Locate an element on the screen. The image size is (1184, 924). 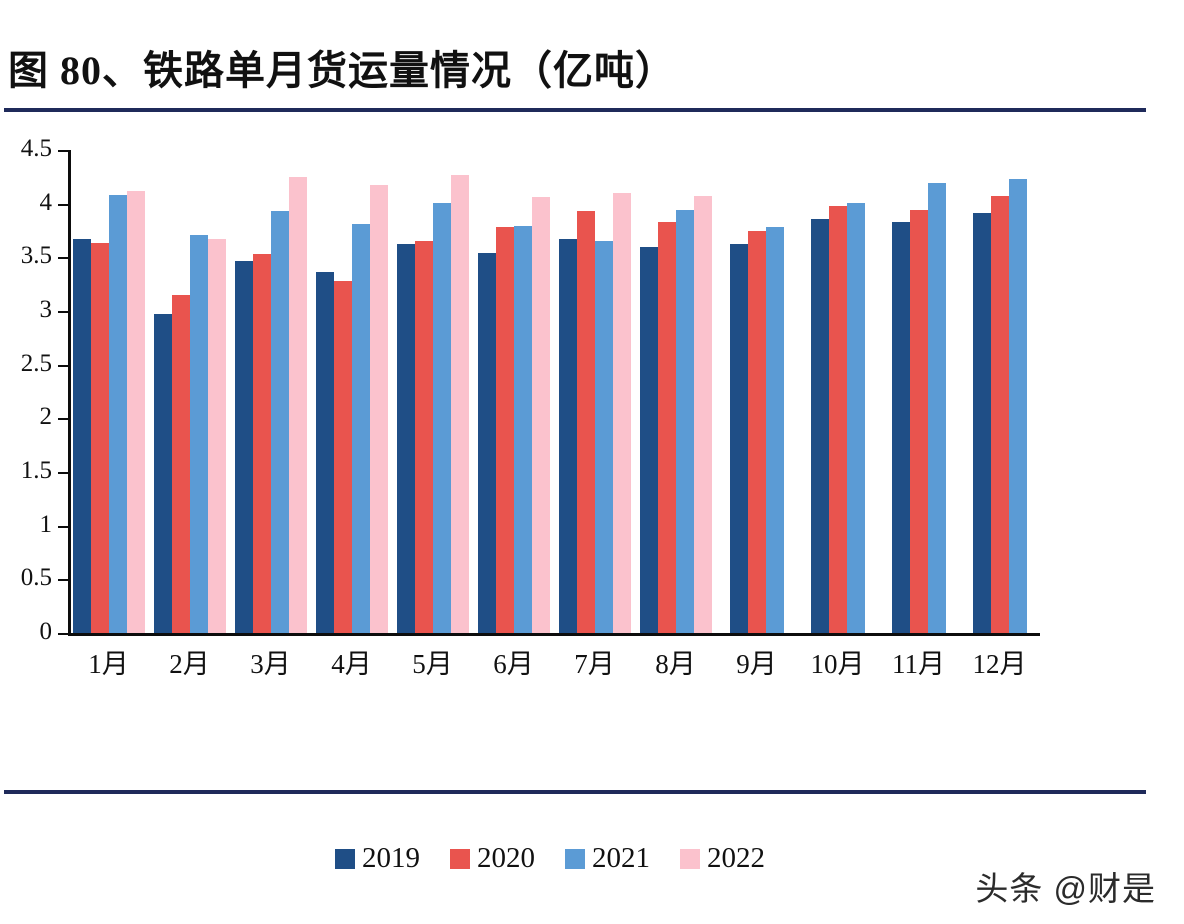
figure-divider-bottom is located at coordinates (575, 792).